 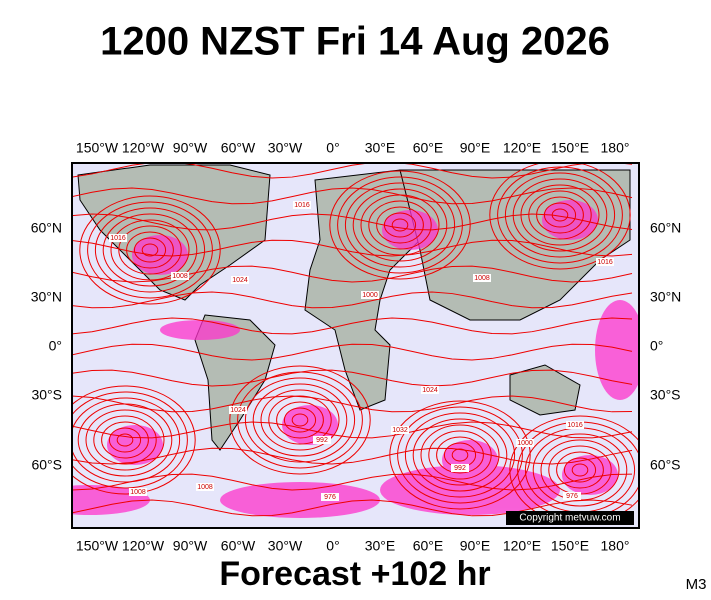 What do you see at coordinates (570, 546) in the screenshot?
I see `lon-label: 150°E` at bounding box center [570, 546].